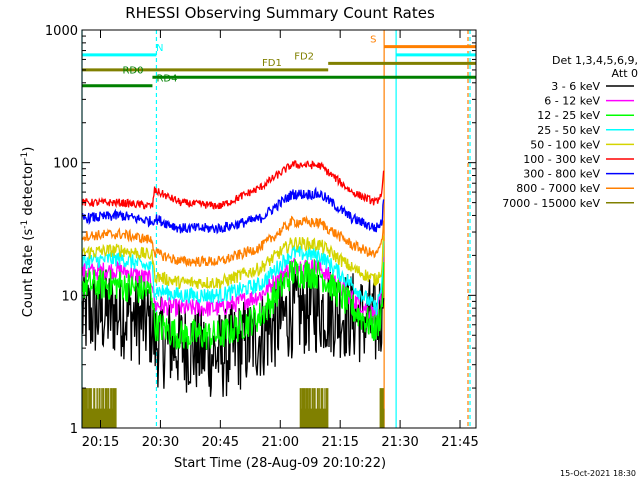 This screenshot has width=640, height=480. Describe the element at coordinates (561, 159) in the screenshot. I see `legend-entry-label: 100 - 300 keV` at that location.